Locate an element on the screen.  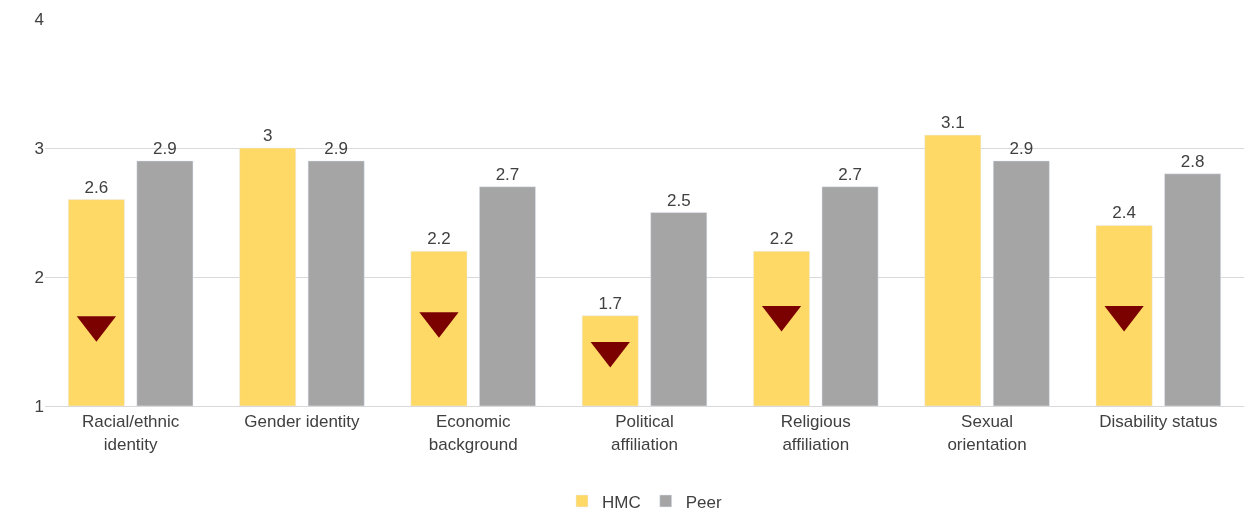
data-label: 3 is located at coordinates (267, 135).